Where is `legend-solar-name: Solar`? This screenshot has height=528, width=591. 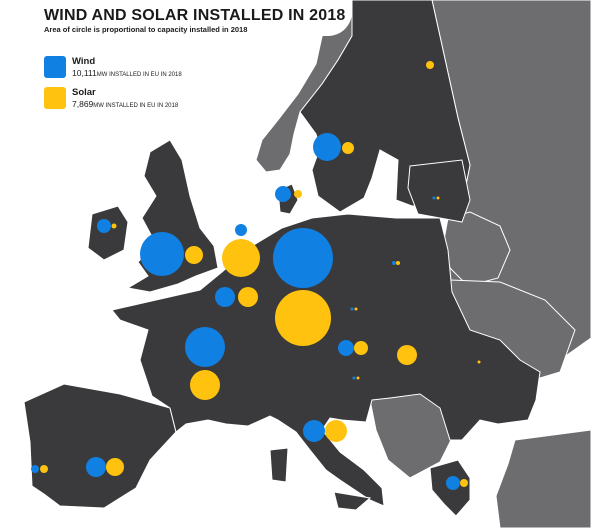 legend-solar-name: Solar is located at coordinates (84, 92).